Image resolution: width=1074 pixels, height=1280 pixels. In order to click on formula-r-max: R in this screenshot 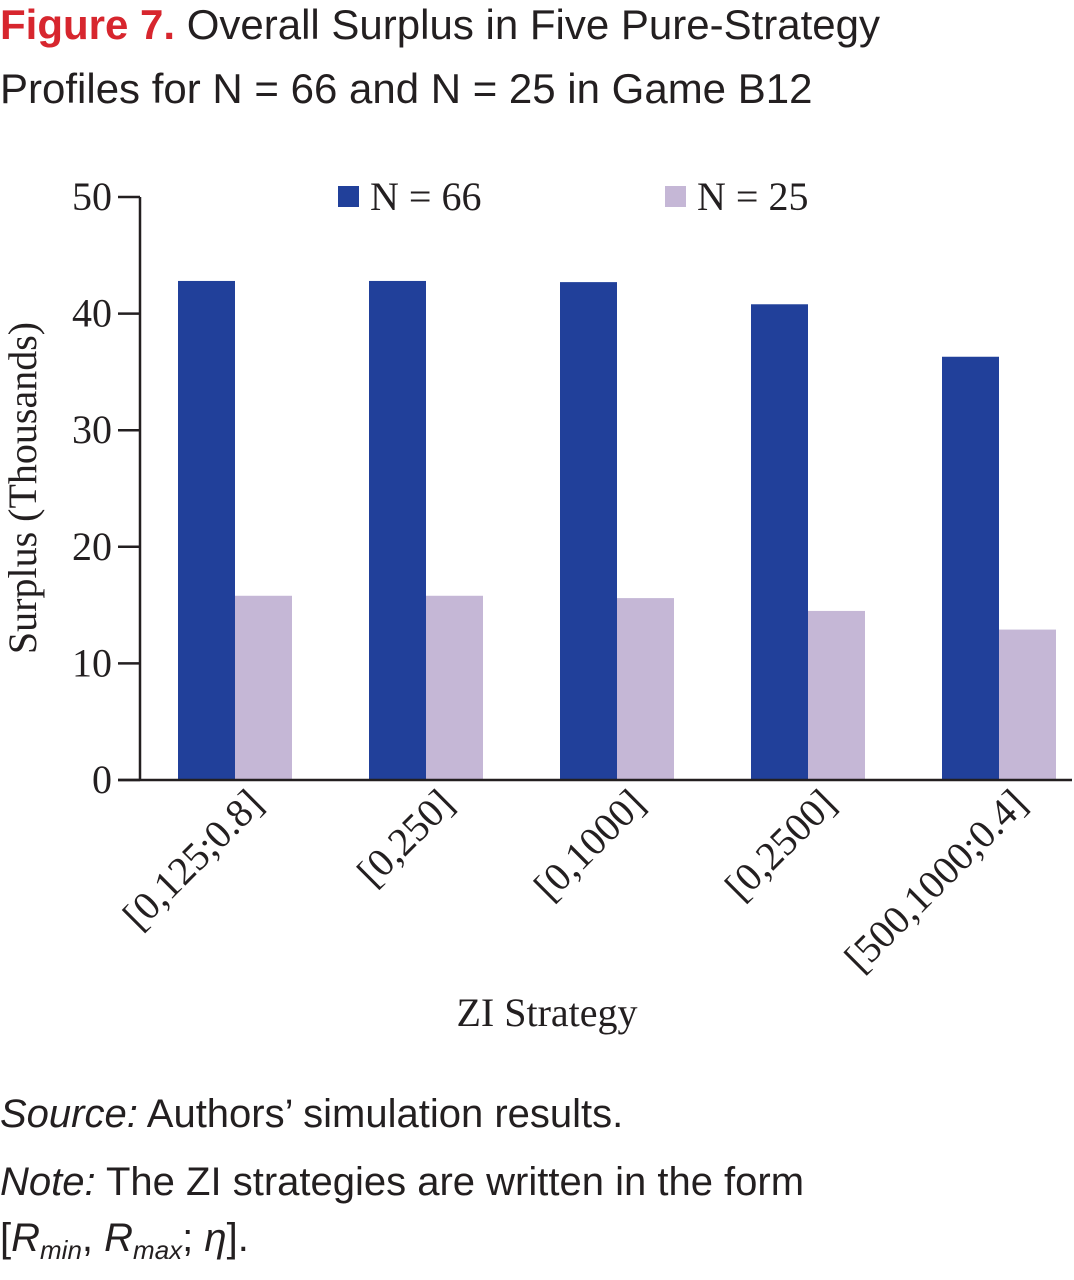, I will do `click(119, 1238)`.